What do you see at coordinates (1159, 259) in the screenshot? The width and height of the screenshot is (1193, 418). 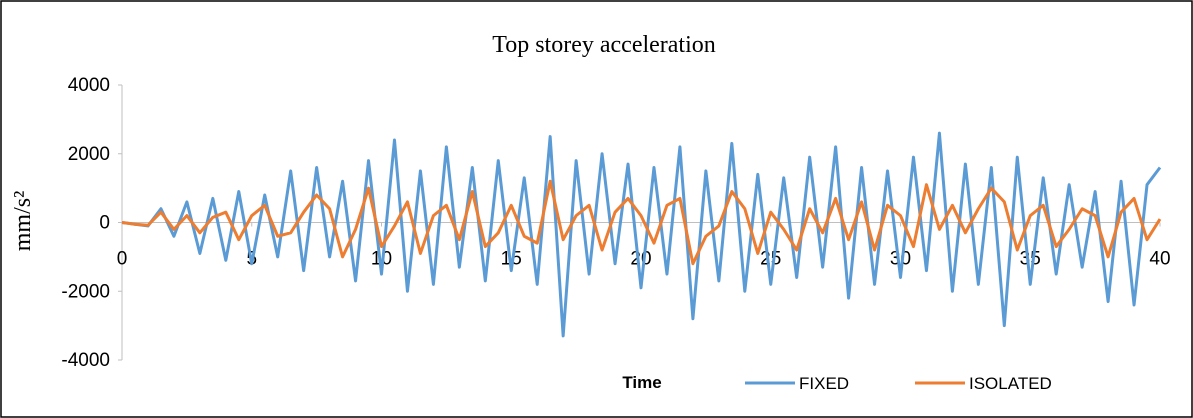 I see `x-tick-label: 40` at bounding box center [1159, 259].